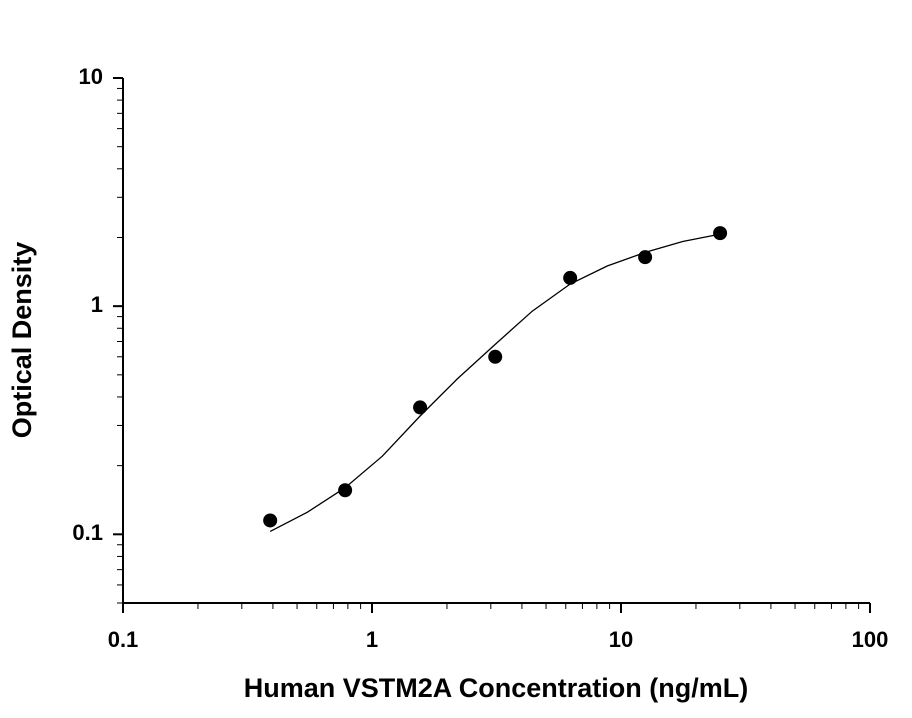 This screenshot has height=718, width=912. Describe the element at coordinates (496, 688) in the screenshot. I see `x-axis-title: Human VSTM2A Concentration (ng/mL)` at that location.